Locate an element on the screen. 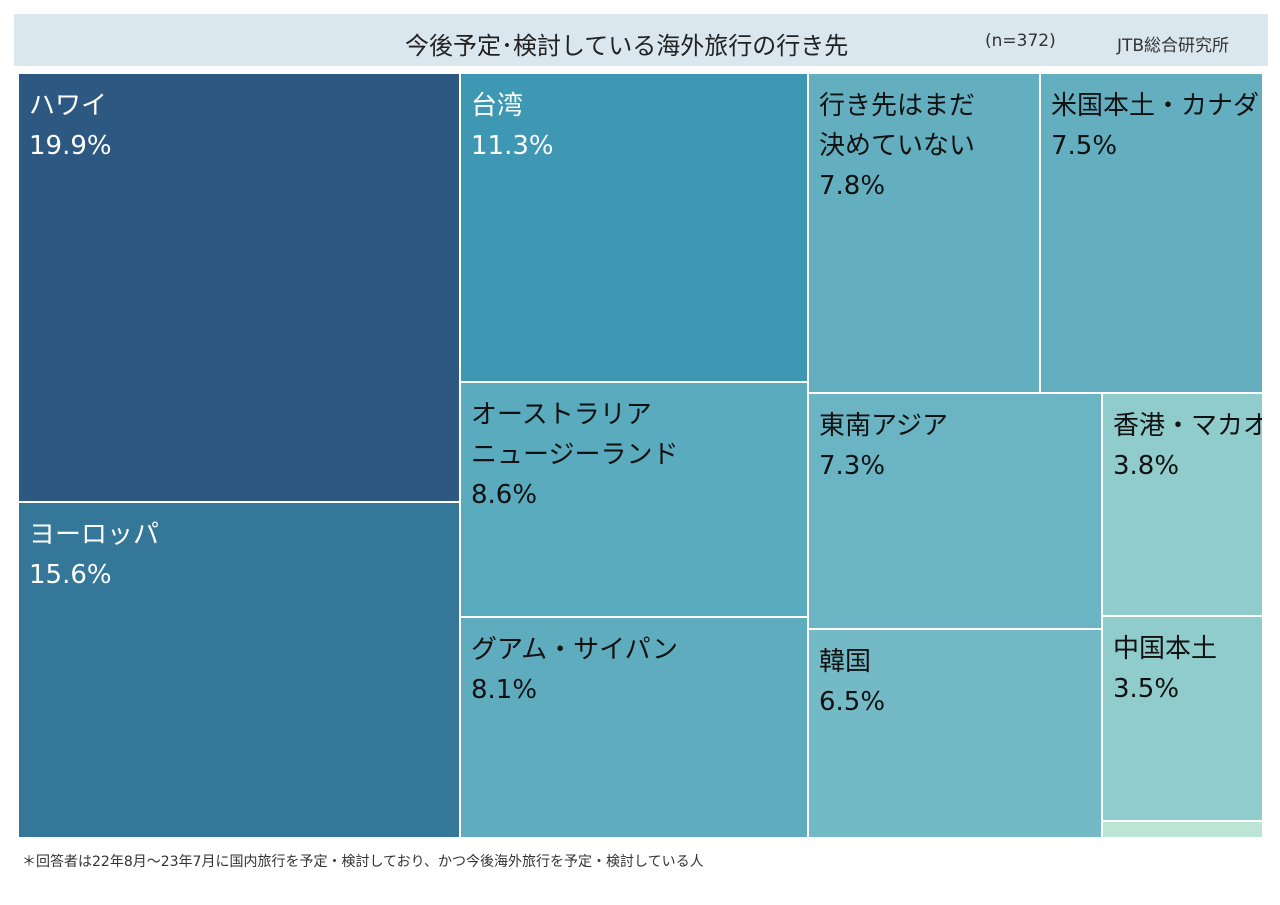  cell-value: 8.6% is located at coordinates (504, 495).